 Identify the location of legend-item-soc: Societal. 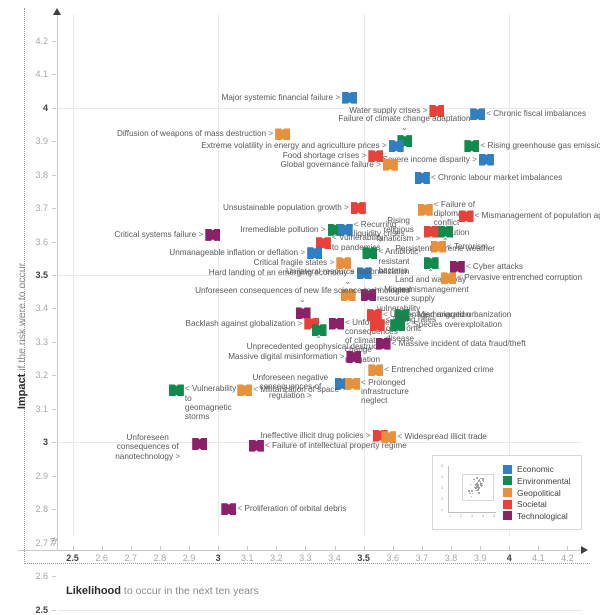
(542, 504).